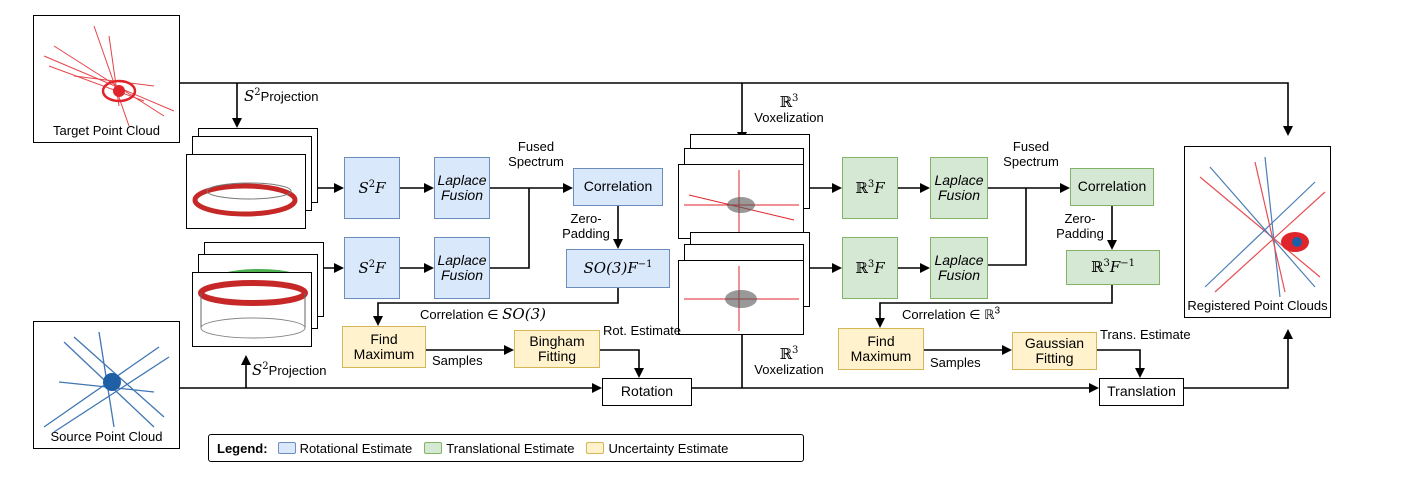  Describe the element at coordinates (618, 268) in the screenshot. I see `so3-inverse-fourier-box: SO(3)F−1` at that location.